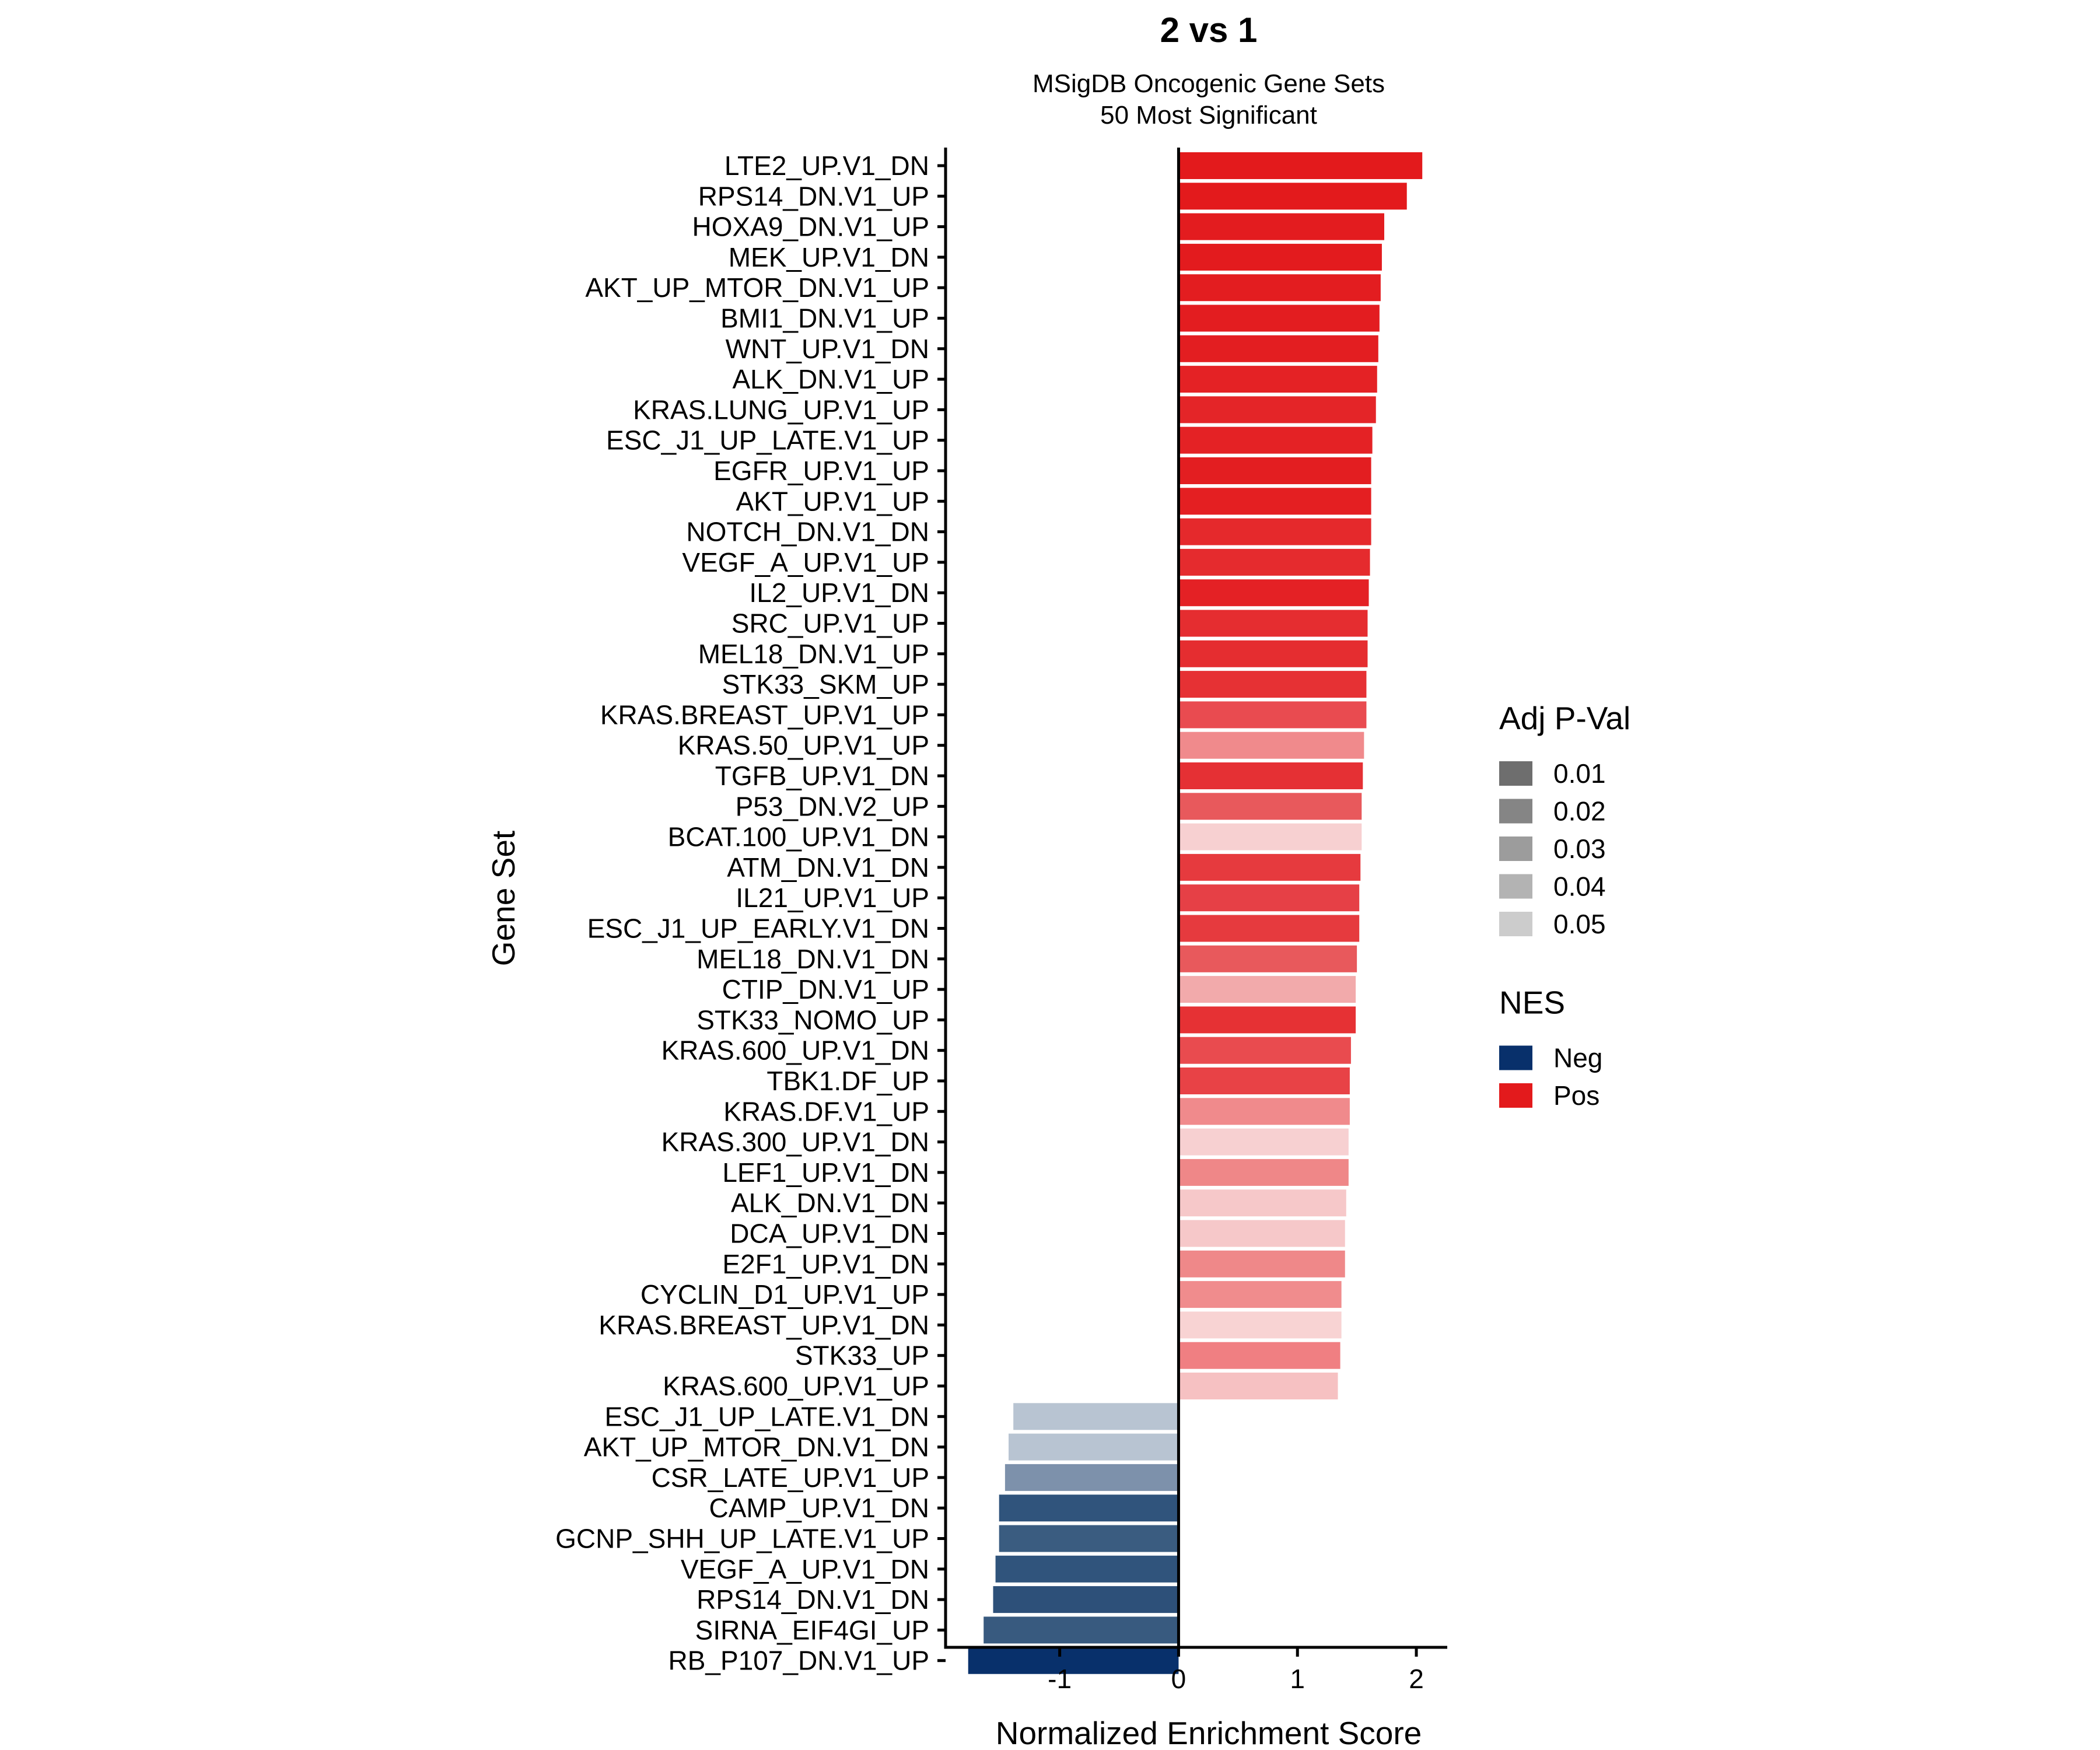  Describe the element at coordinates (790, 1477) in the screenshot. I see `y-tick-label: CSR_LATE_UP.V1_UP` at that location.